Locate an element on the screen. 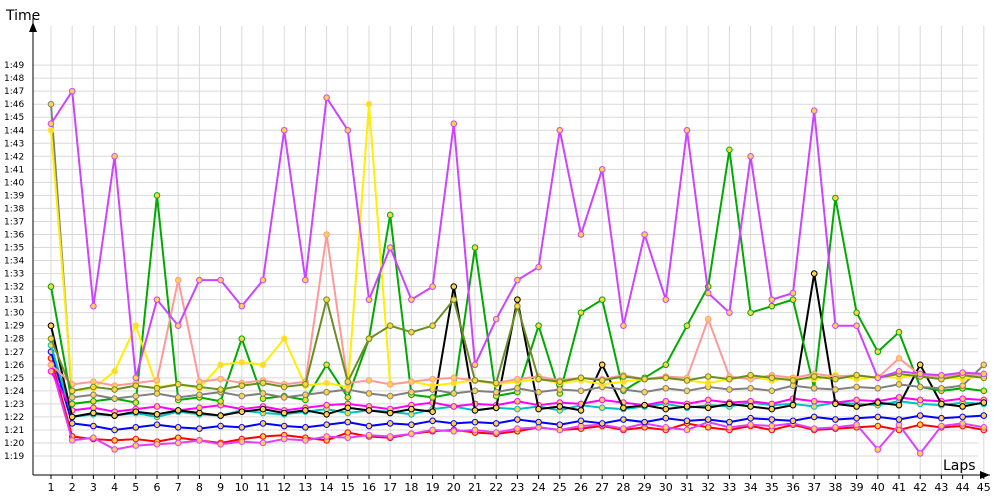  x-tick-label: 24 is located at coordinates (539, 487).